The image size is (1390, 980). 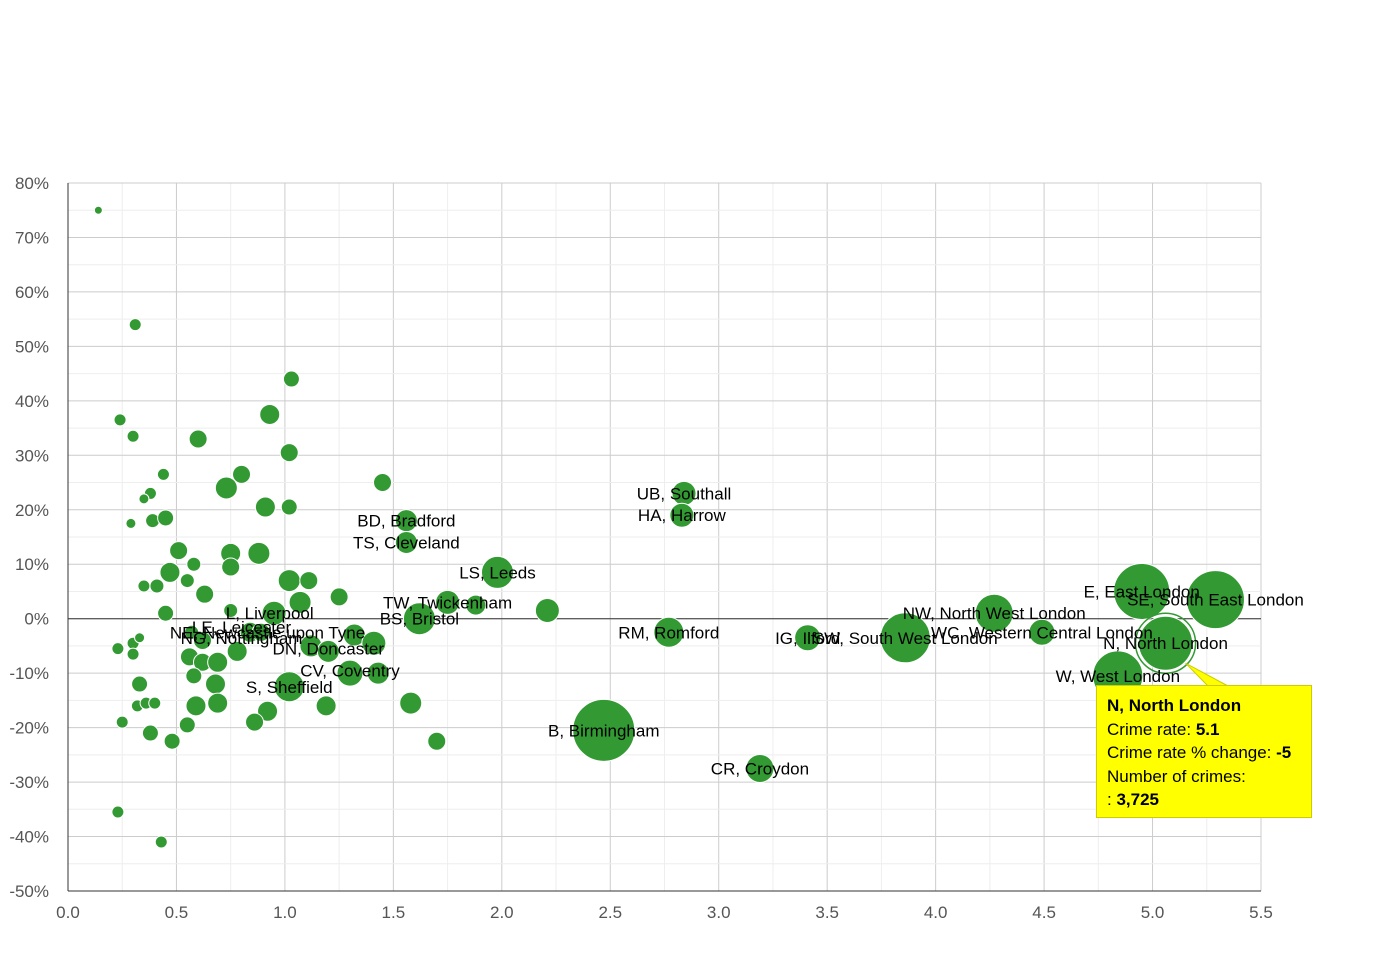 I want to click on x-tick-label: 0.5, so click(x=177, y=912).